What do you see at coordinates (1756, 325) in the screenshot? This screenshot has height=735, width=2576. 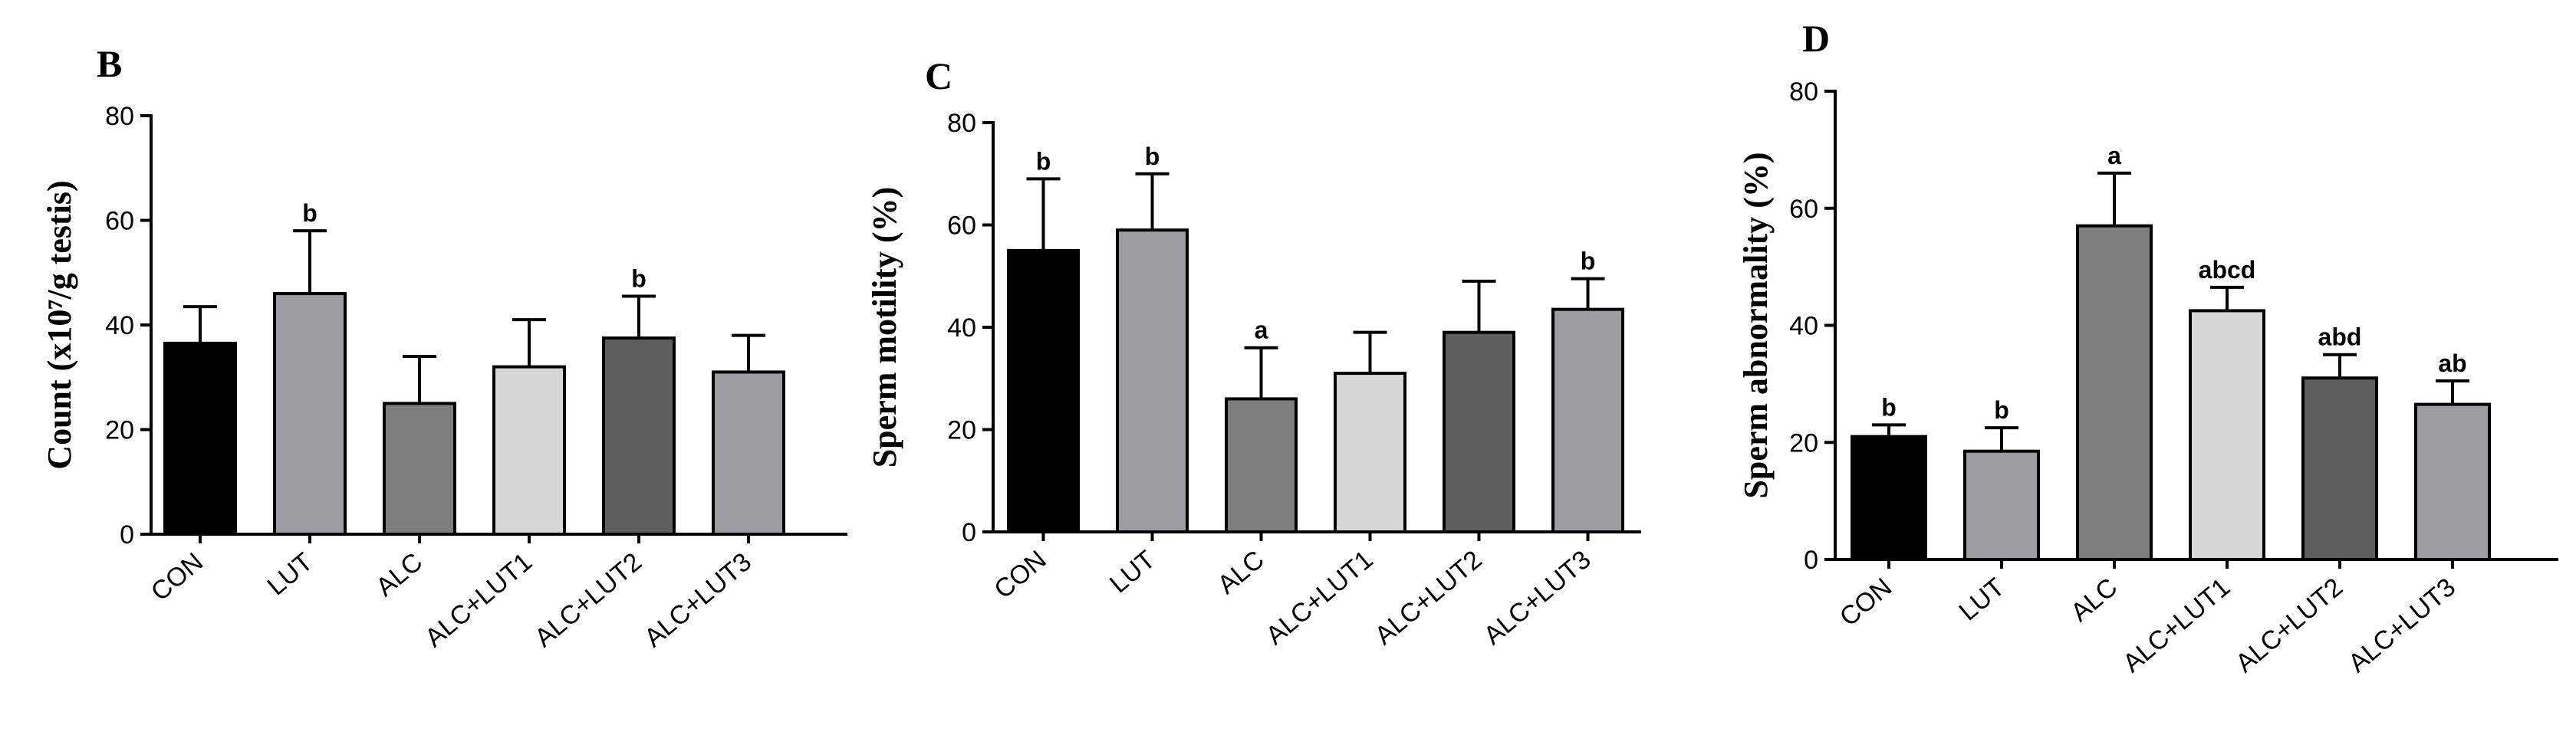 I see `y-axis-label: Sperm abnormality (%)` at bounding box center [1756, 325].